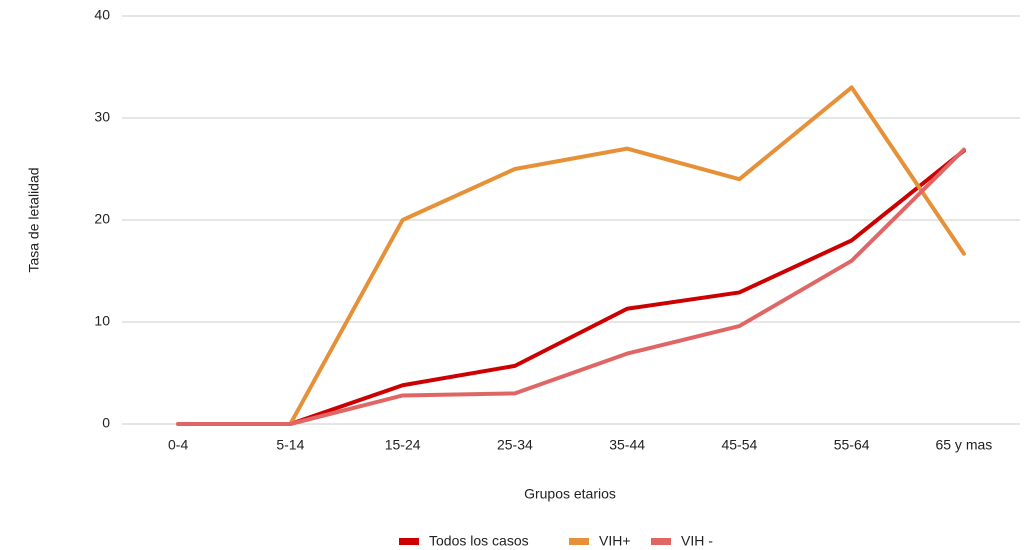 The width and height of the screenshot is (1036, 550). What do you see at coordinates (556, 541) in the screenshot?
I see `legend: Todos los casos VIH+ VIH -` at bounding box center [556, 541].